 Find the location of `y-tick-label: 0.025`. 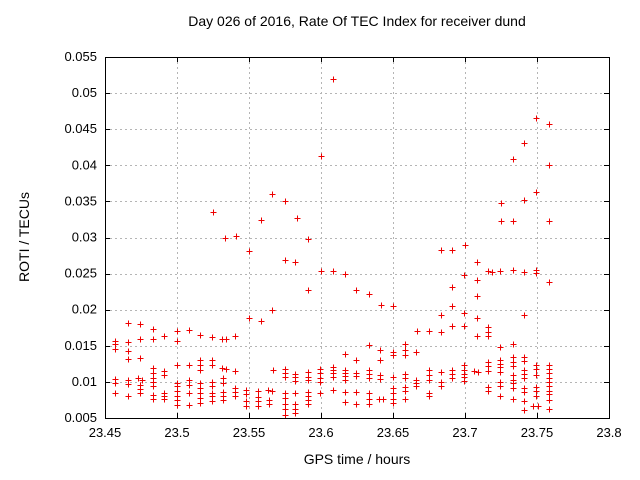

y-tick-label: 0.025 is located at coordinates (80, 273).